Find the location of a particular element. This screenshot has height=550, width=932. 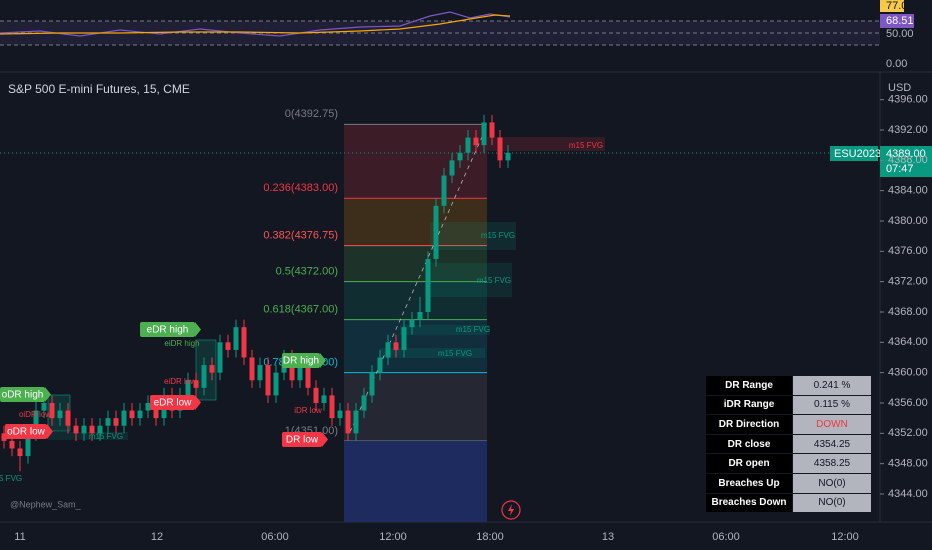

stats-row: iDR Range 0.115 % is located at coordinates (788, 405).